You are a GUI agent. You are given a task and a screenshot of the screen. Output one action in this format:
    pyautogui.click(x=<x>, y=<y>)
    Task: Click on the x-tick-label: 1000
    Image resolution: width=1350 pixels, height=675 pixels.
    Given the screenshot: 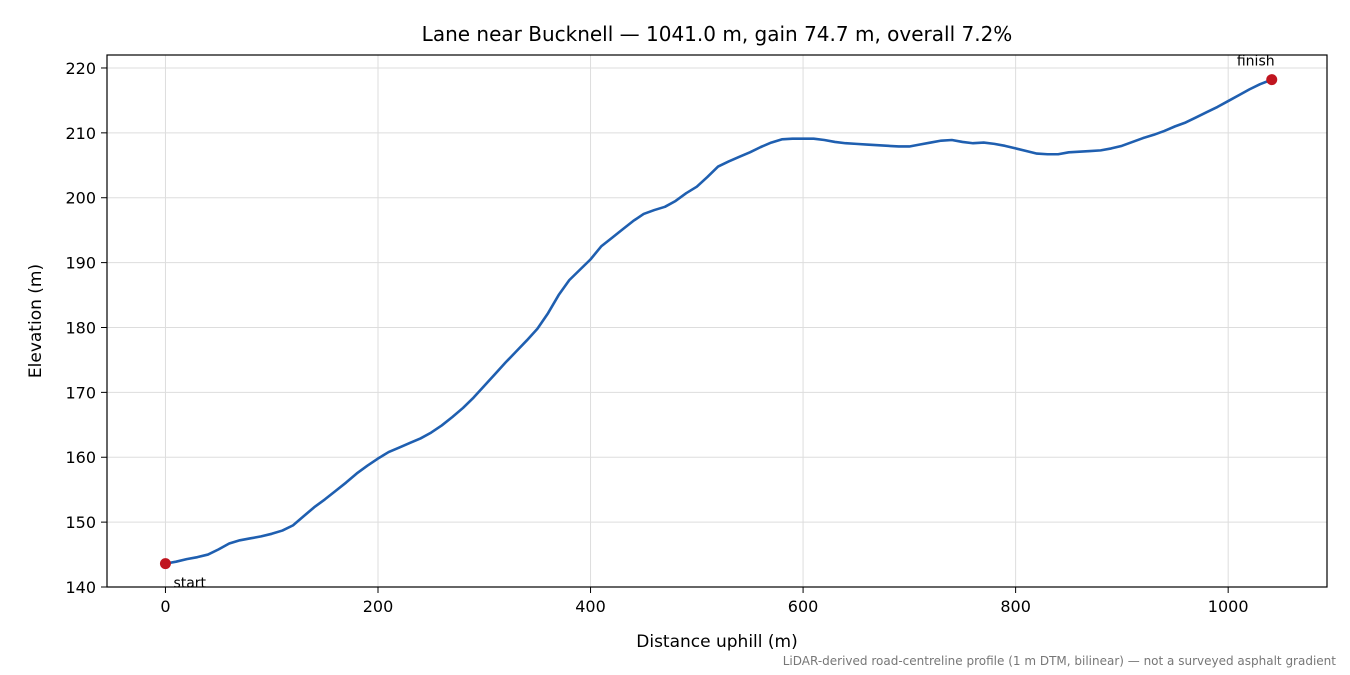 What is the action you would take?
    pyautogui.click(x=1228, y=606)
    